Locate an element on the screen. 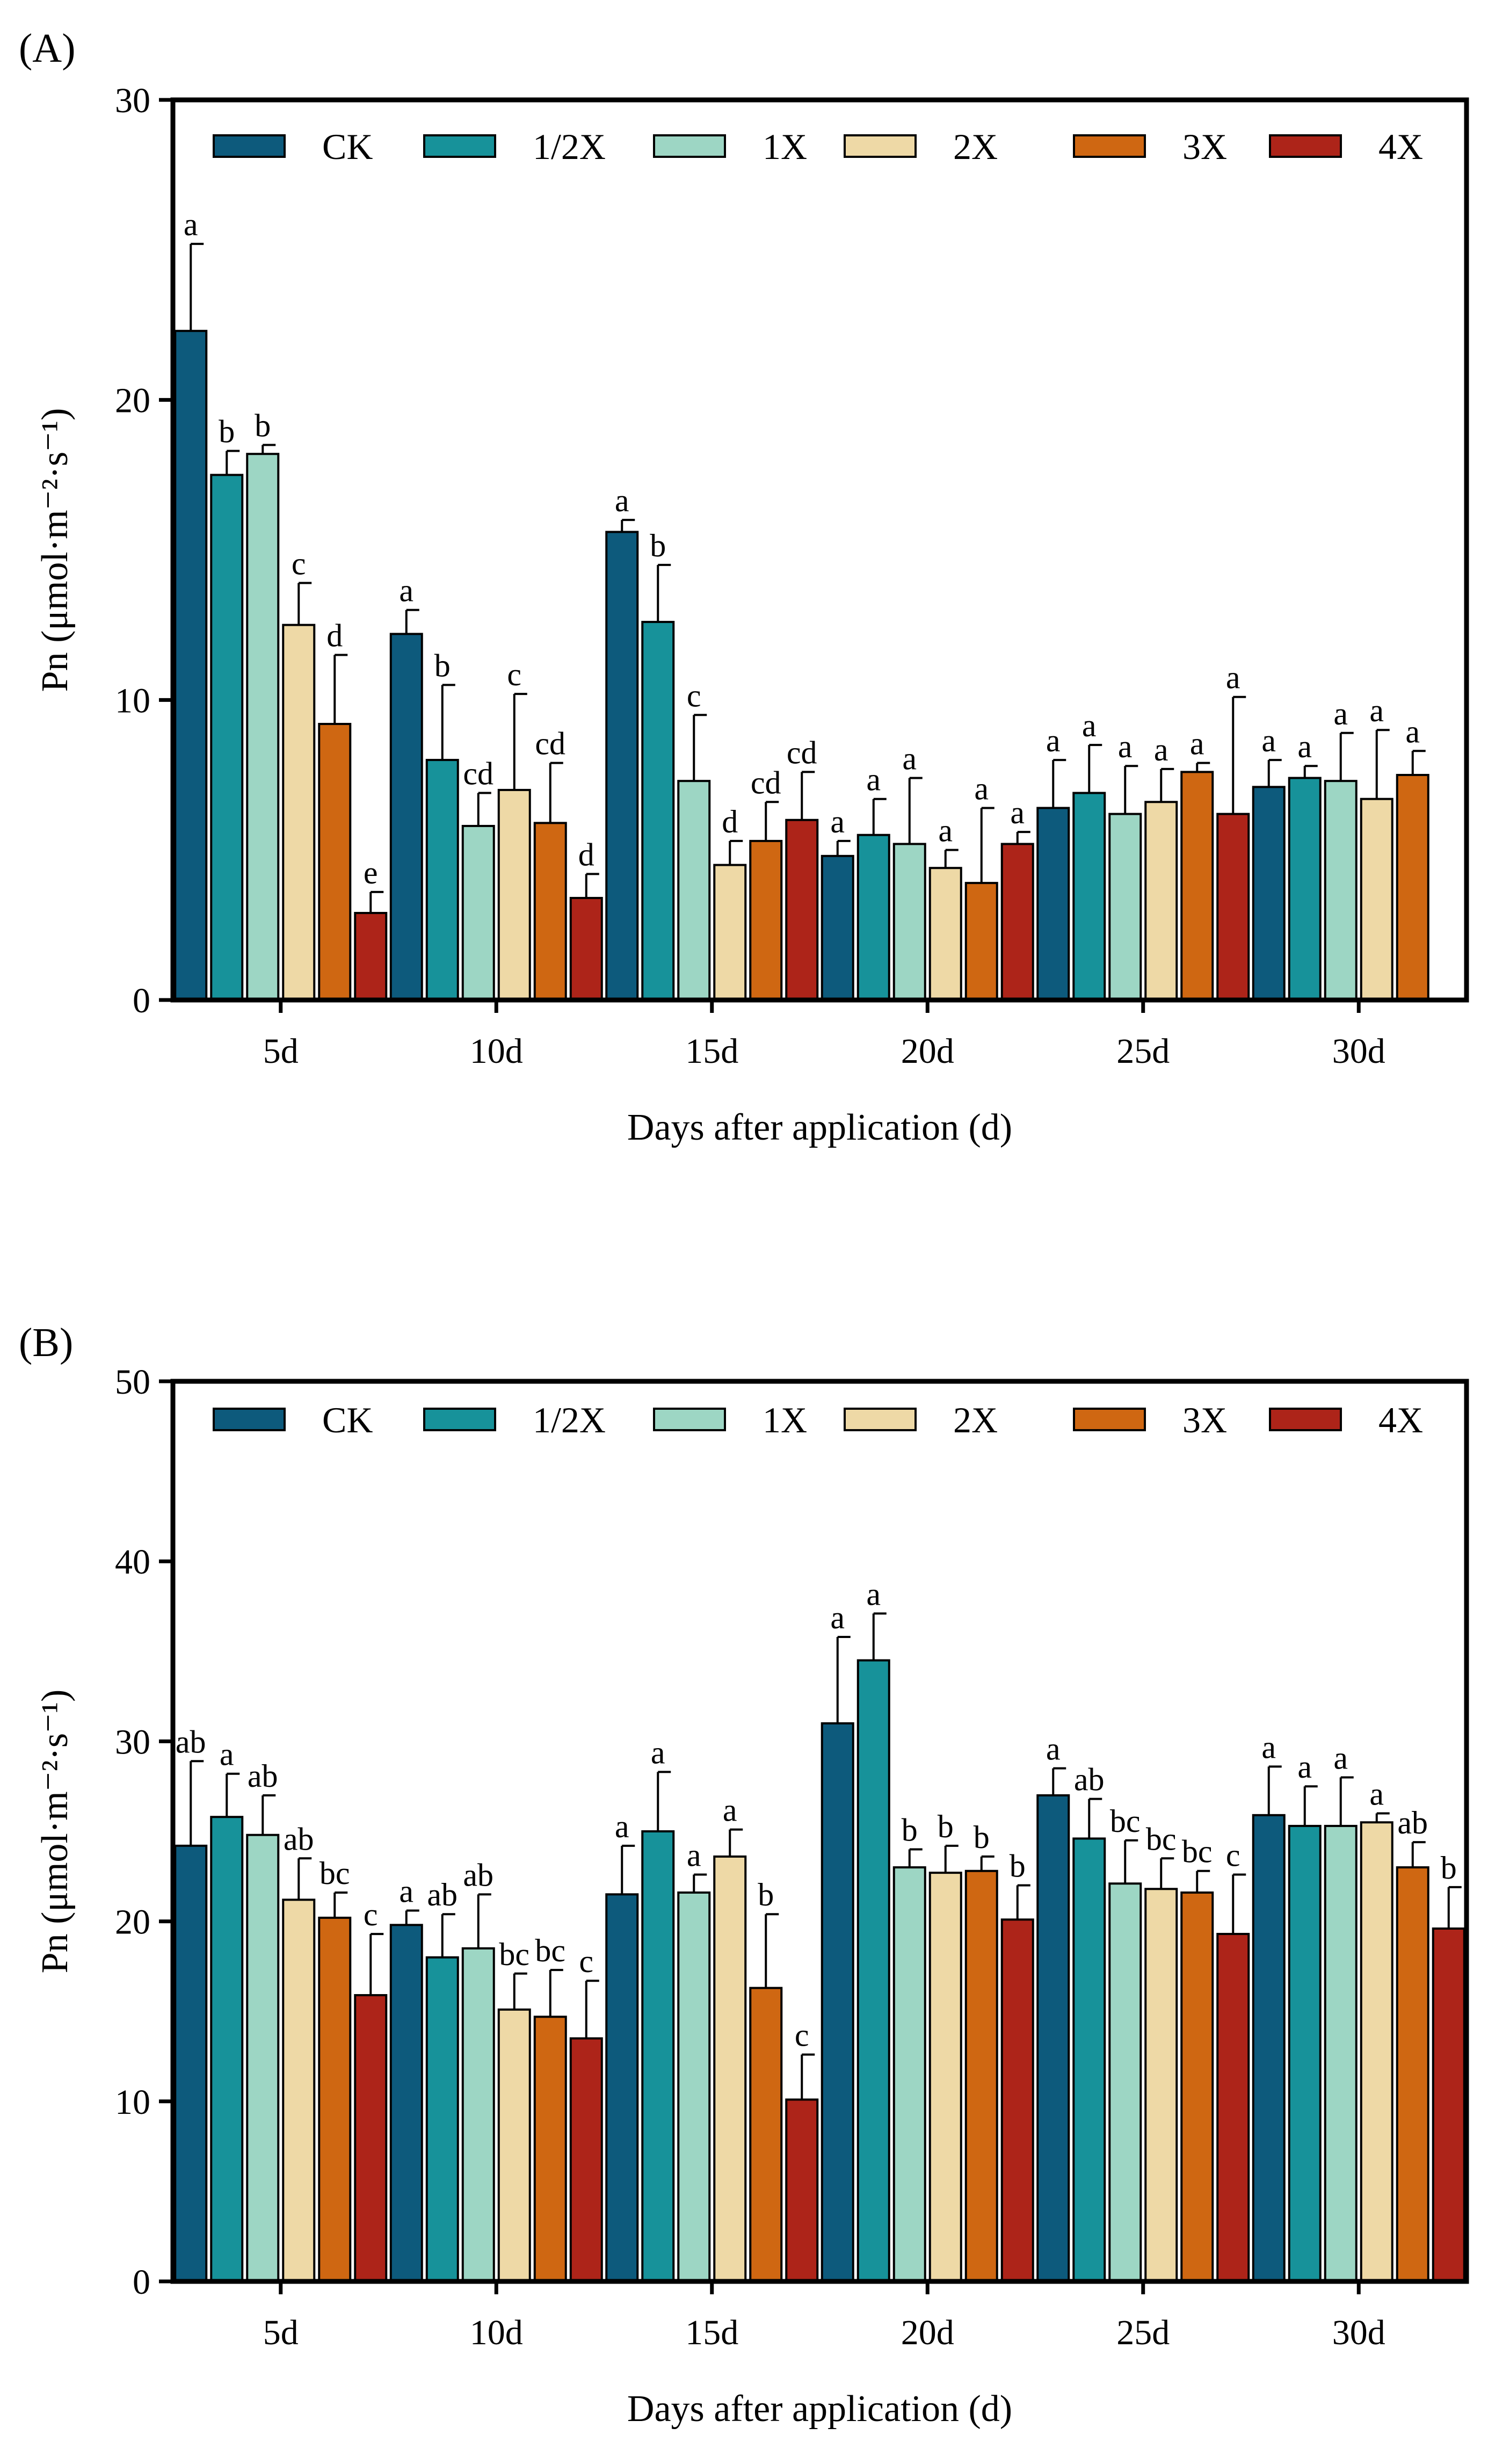 This screenshot has width=1488, height=2464. significance-label: d is located at coordinates (335, 636).